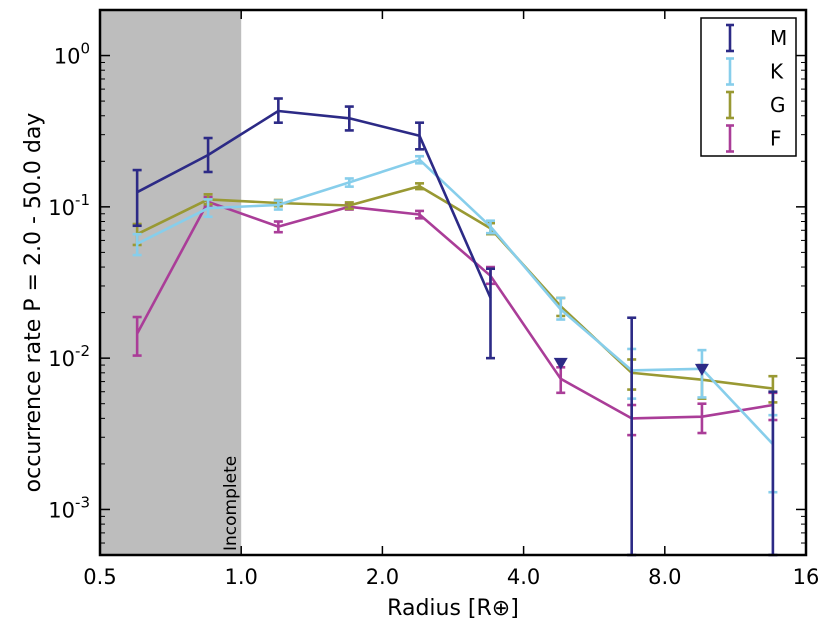 Image resolution: width=830 pixels, height=644 pixels. I want to click on x-tick-label: 8.0, so click(664, 577).